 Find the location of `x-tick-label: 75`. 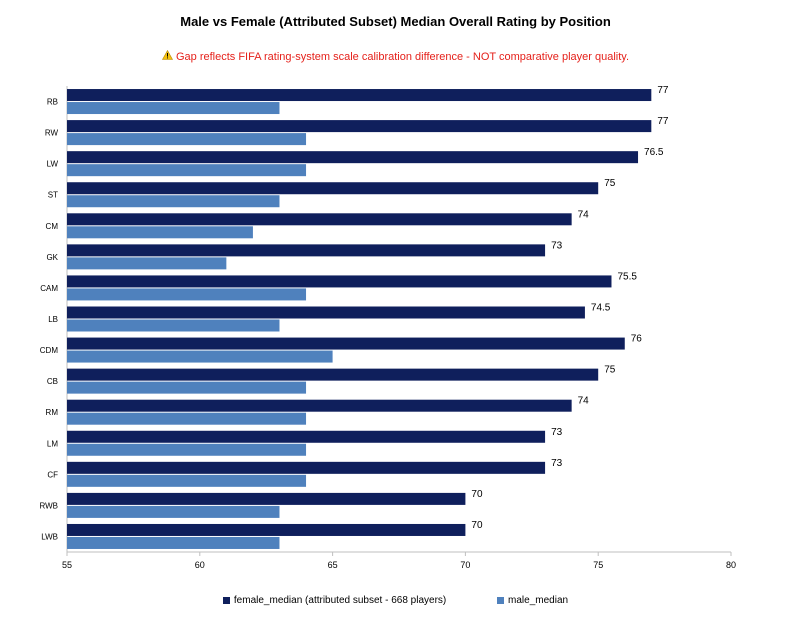

x-tick-label: 75 is located at coordinates (598, 565).